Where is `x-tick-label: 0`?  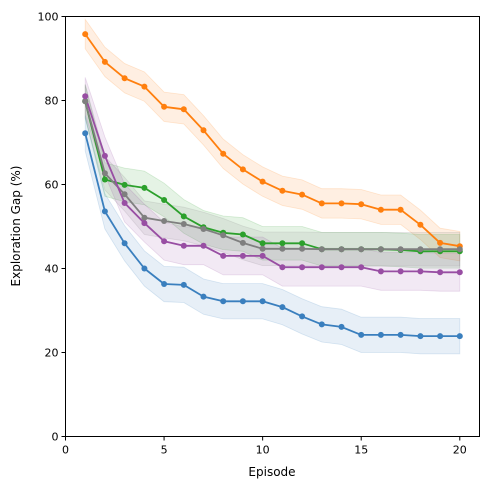 x-tick-label: 0 is located at coordinates (65, 450).